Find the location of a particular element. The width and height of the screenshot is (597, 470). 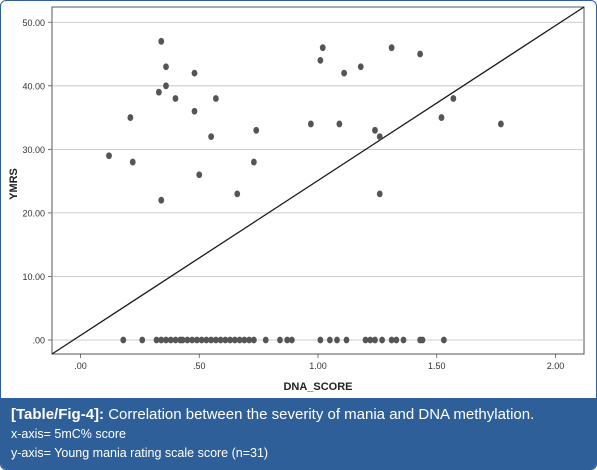

x-tick-label: 1.50 is located at coordinates (437, 366).